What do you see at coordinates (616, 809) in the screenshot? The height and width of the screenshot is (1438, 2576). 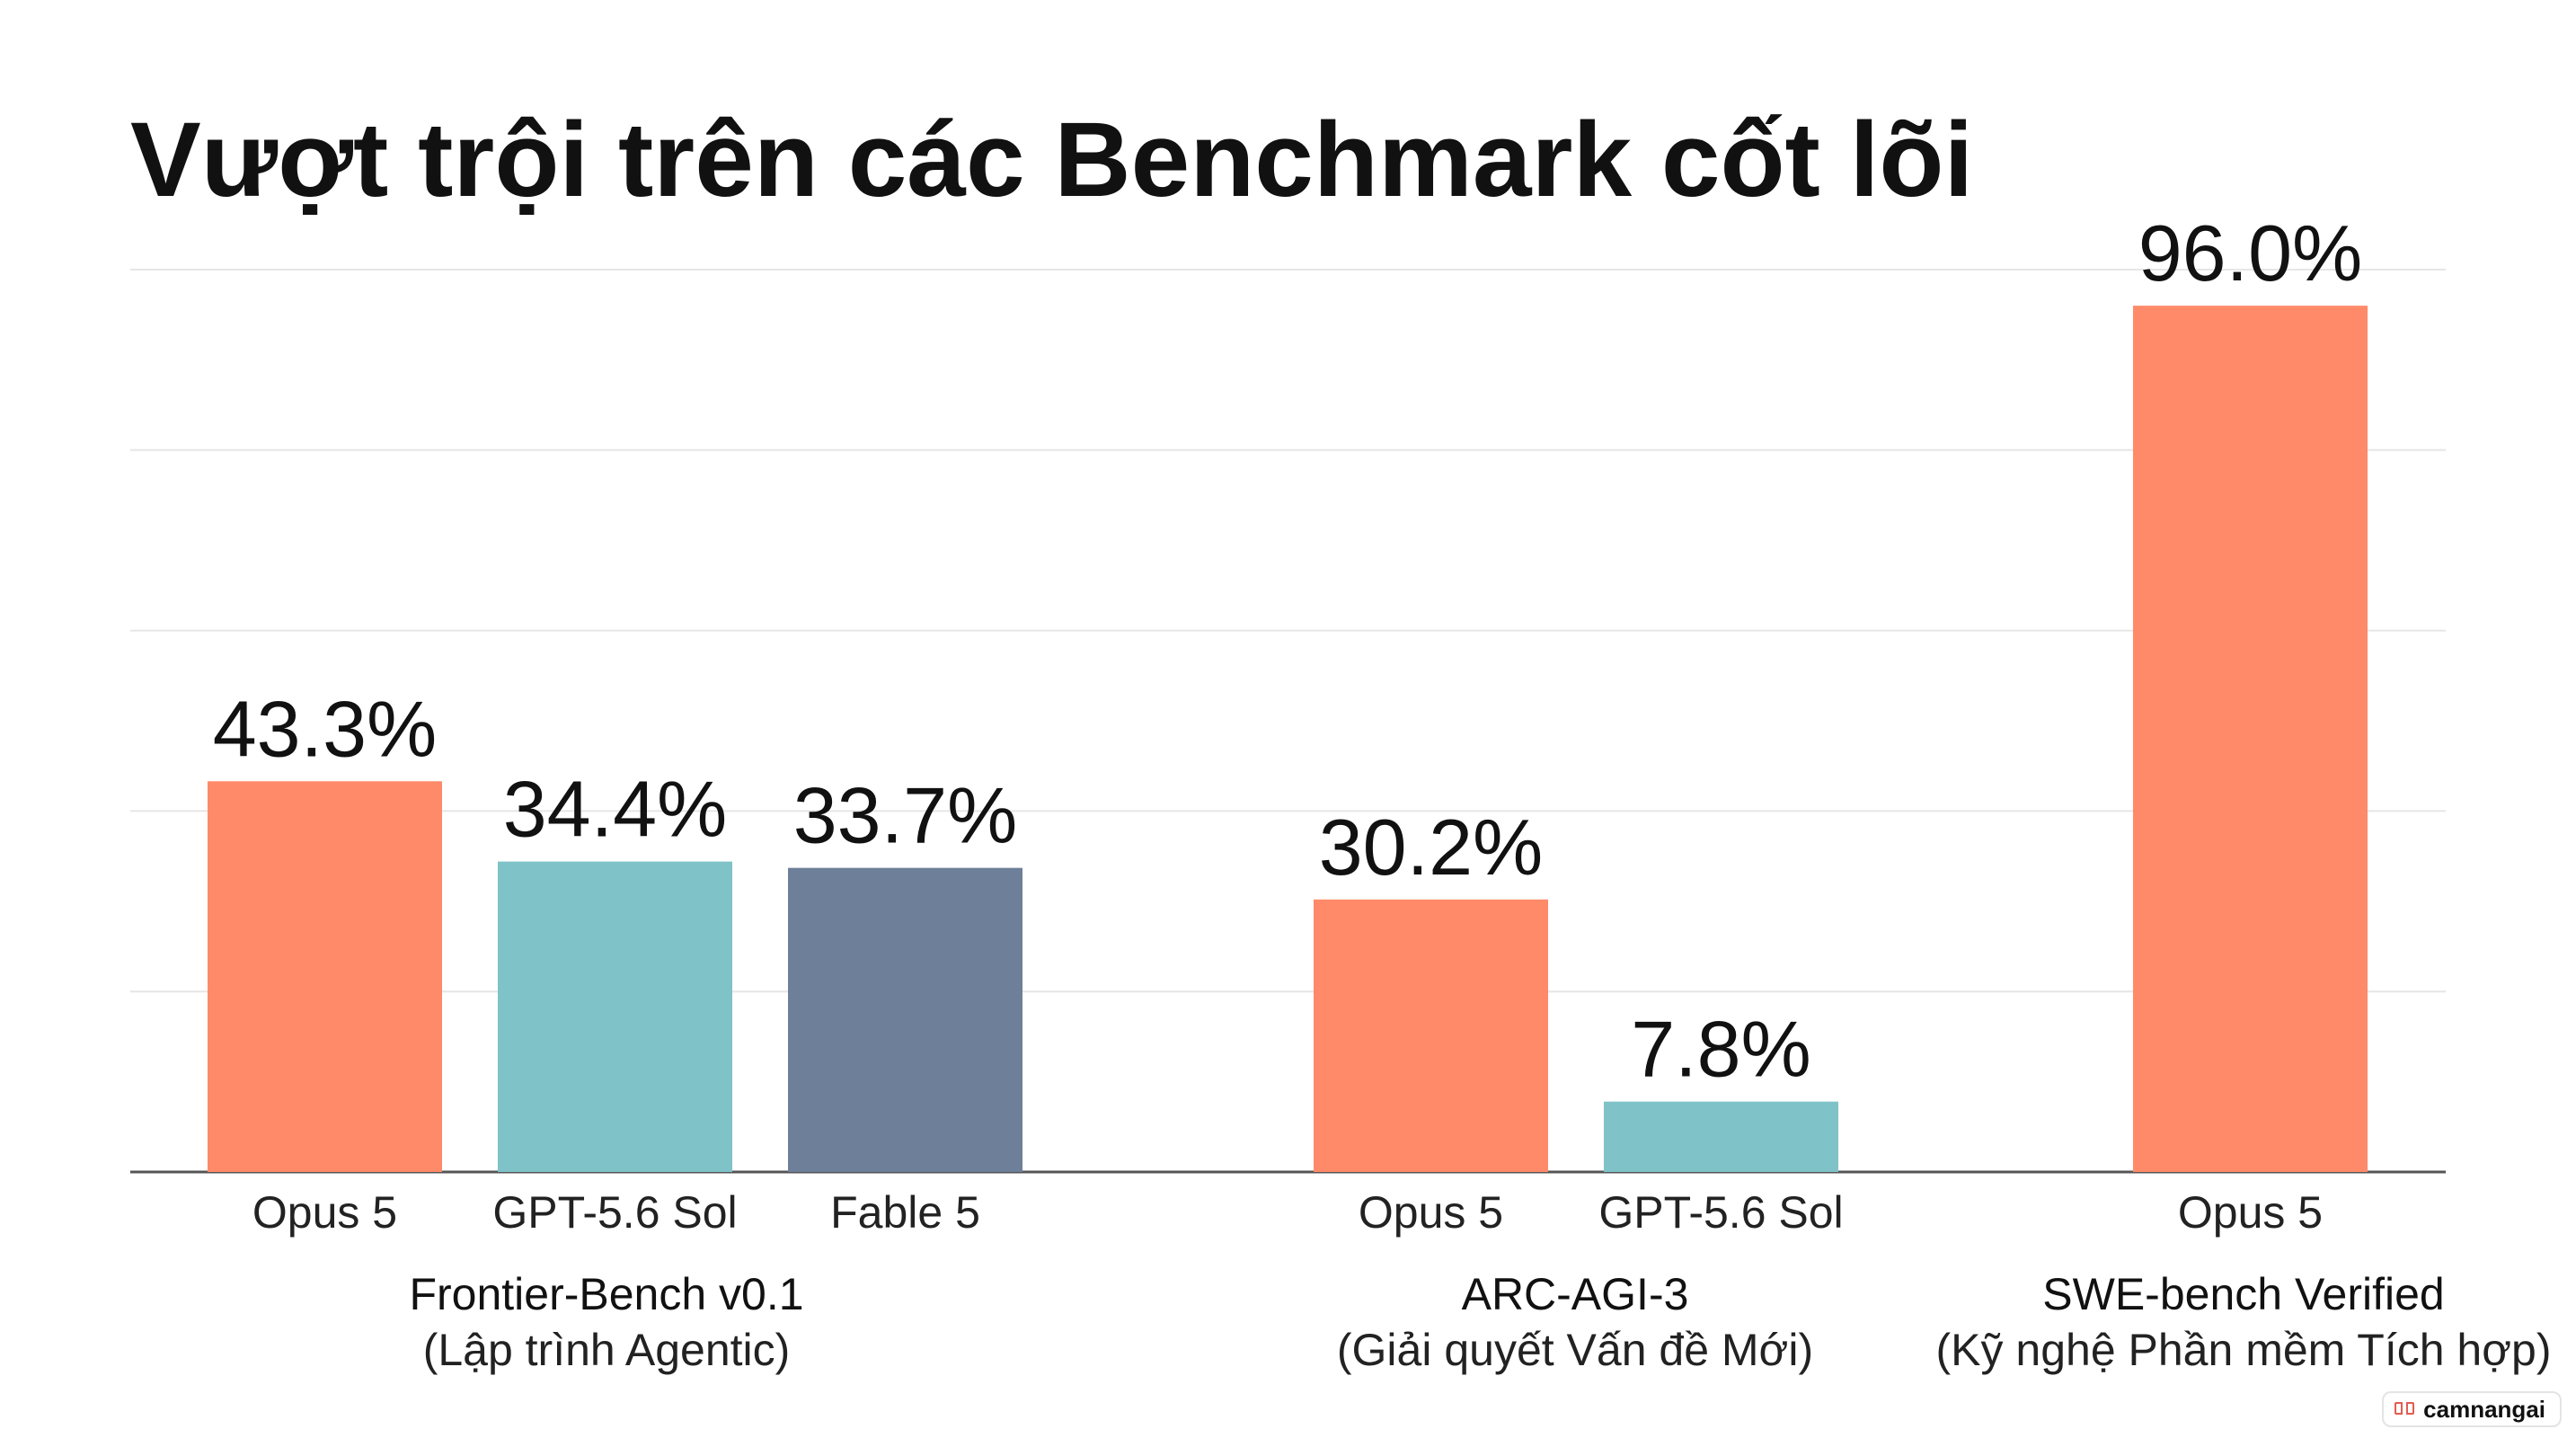 I see `value-label: 34.4%` at bounding box center [616, 809].